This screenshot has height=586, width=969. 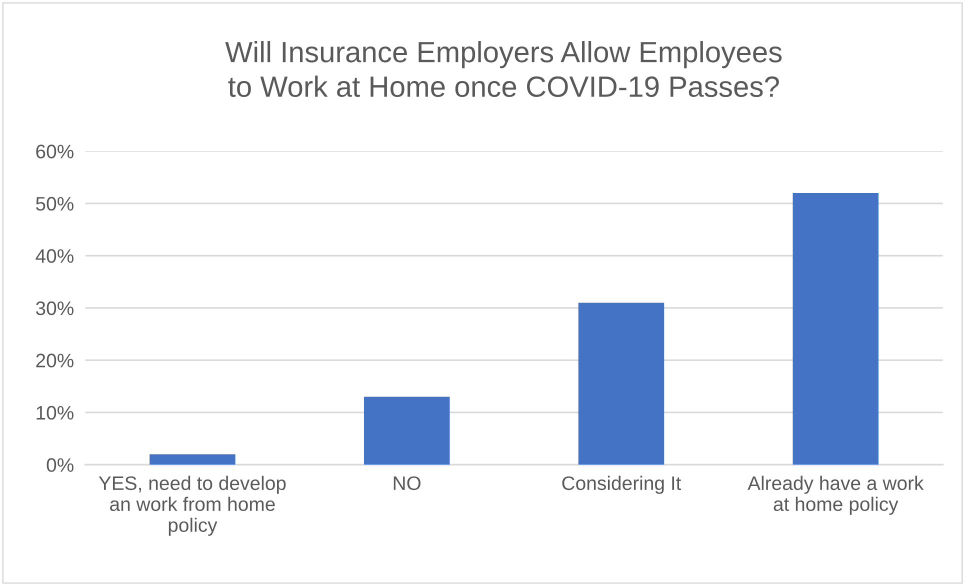 What do you see at coordinates (55, 151) in the screenshot?
I see `y-tick-label: 60%` at bounding box center [55, 151].